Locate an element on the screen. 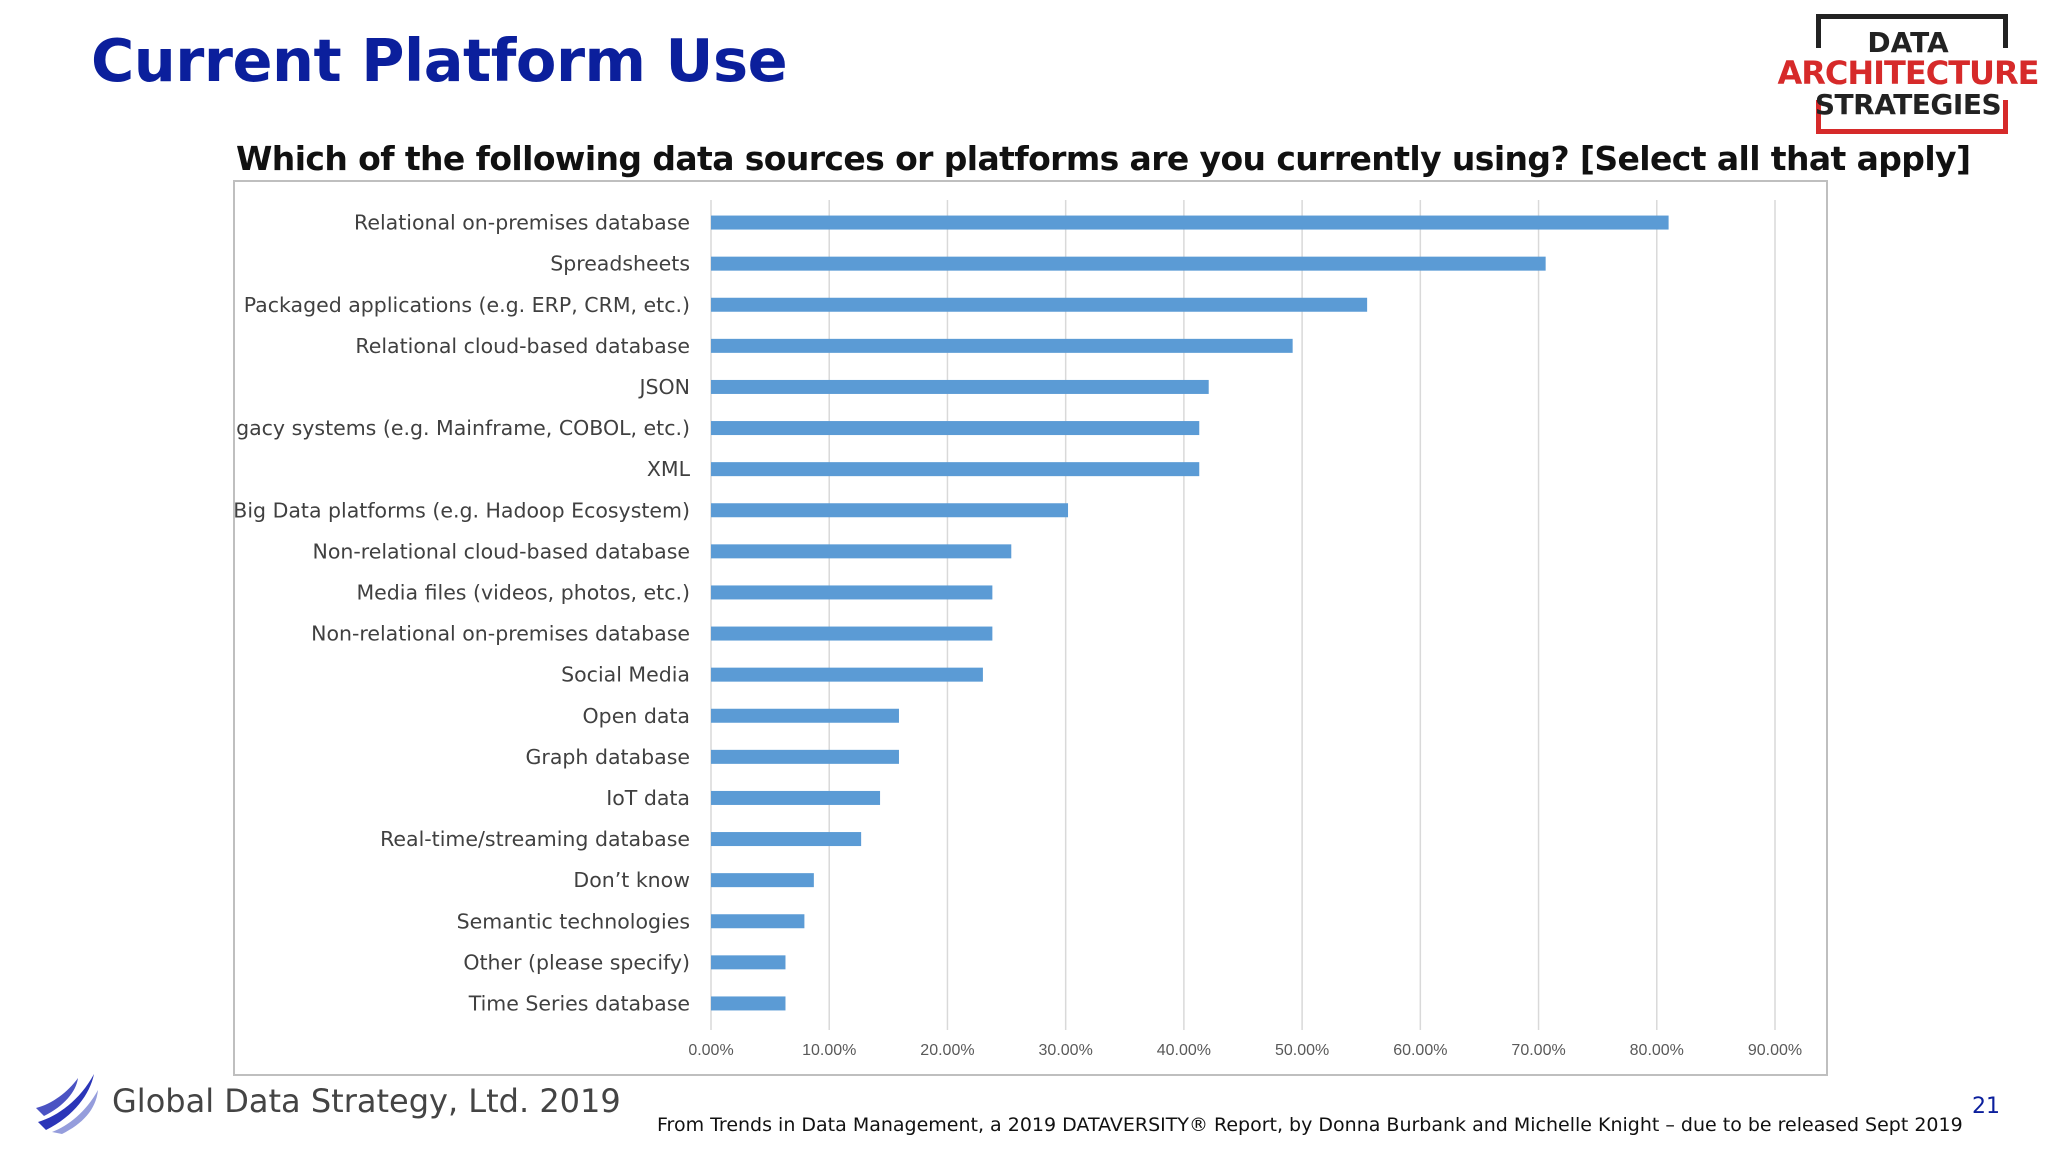 The height and width of the screenshot is (1152, 2048). category-label: Semantic technologies is located at coordinates (573, 921).